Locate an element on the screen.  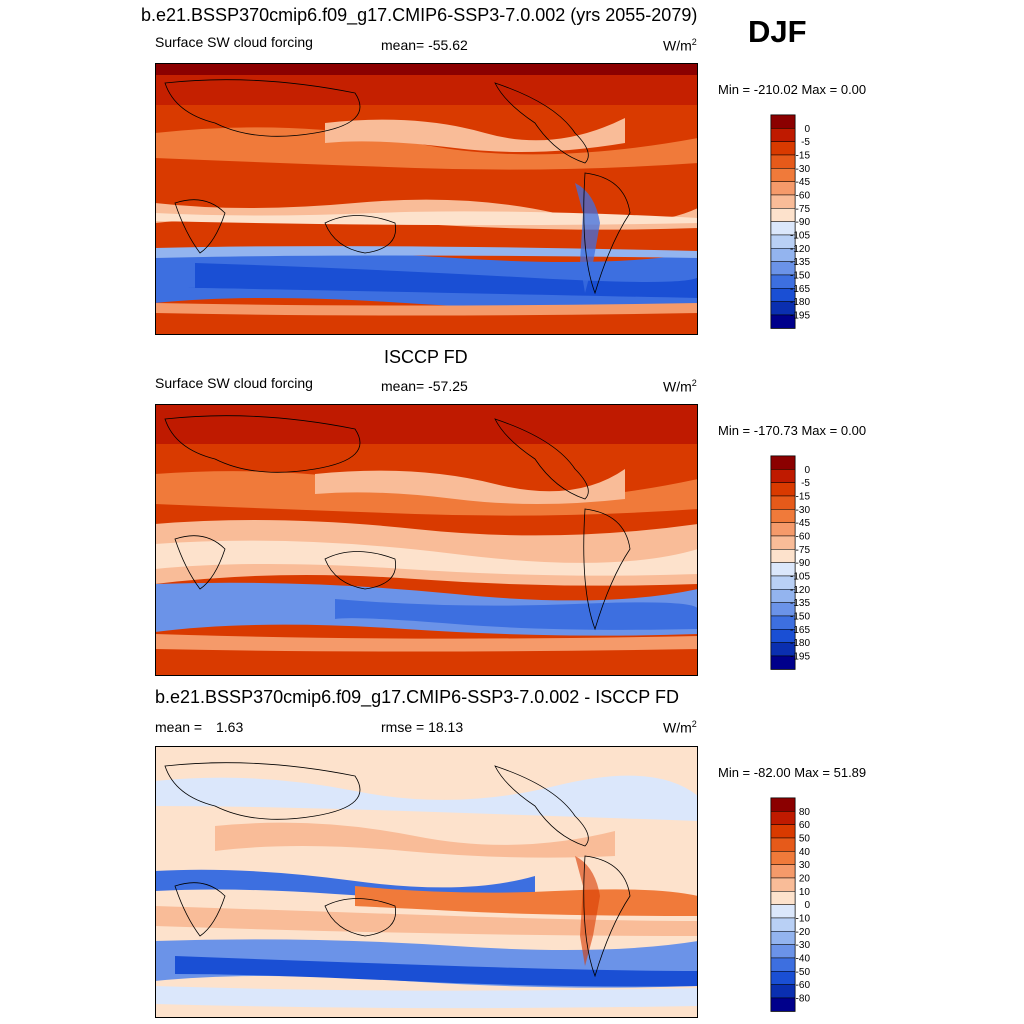
panel1-mean-value: -55.62 is located at coordinates (448, 45).